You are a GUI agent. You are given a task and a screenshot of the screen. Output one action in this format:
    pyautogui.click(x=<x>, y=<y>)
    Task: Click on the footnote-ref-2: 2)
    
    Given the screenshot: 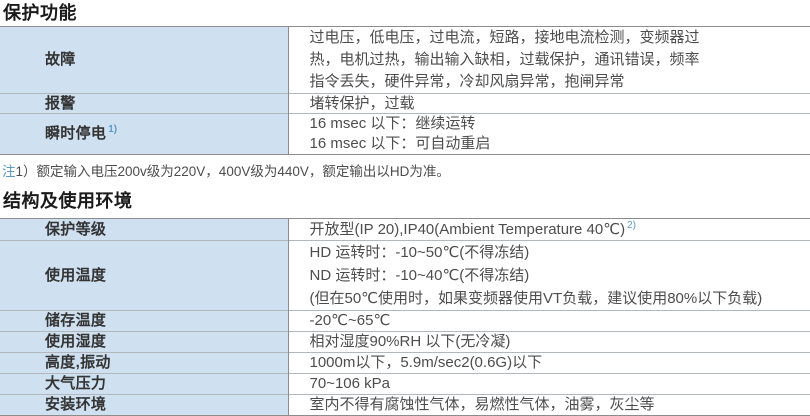 What is the action you would take?
    pyautogui.click(x=631, y=225)
    